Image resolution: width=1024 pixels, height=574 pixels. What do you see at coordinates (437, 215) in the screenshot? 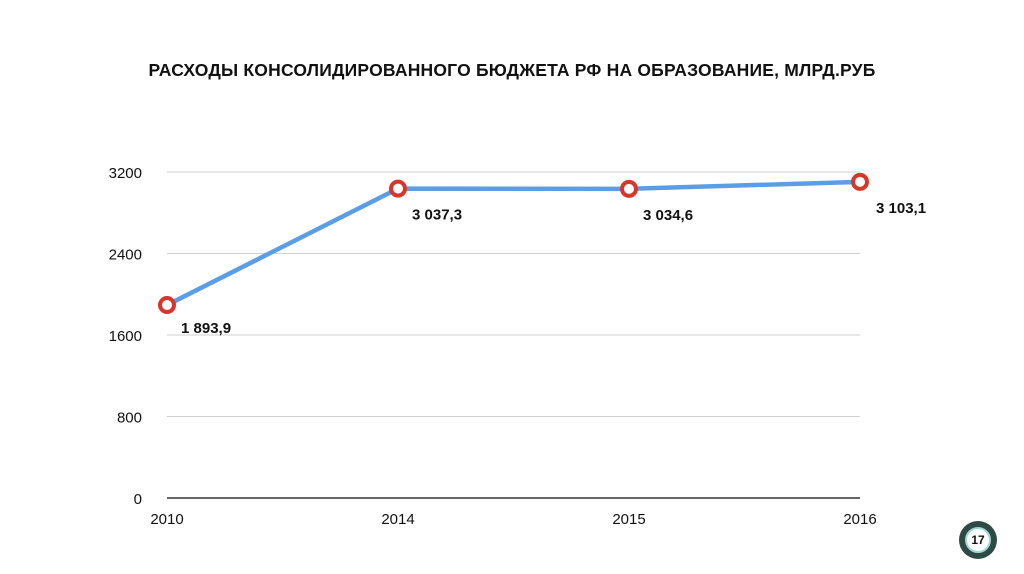
I see `data-label: 3 037,3` at bounding box center [437, 215].